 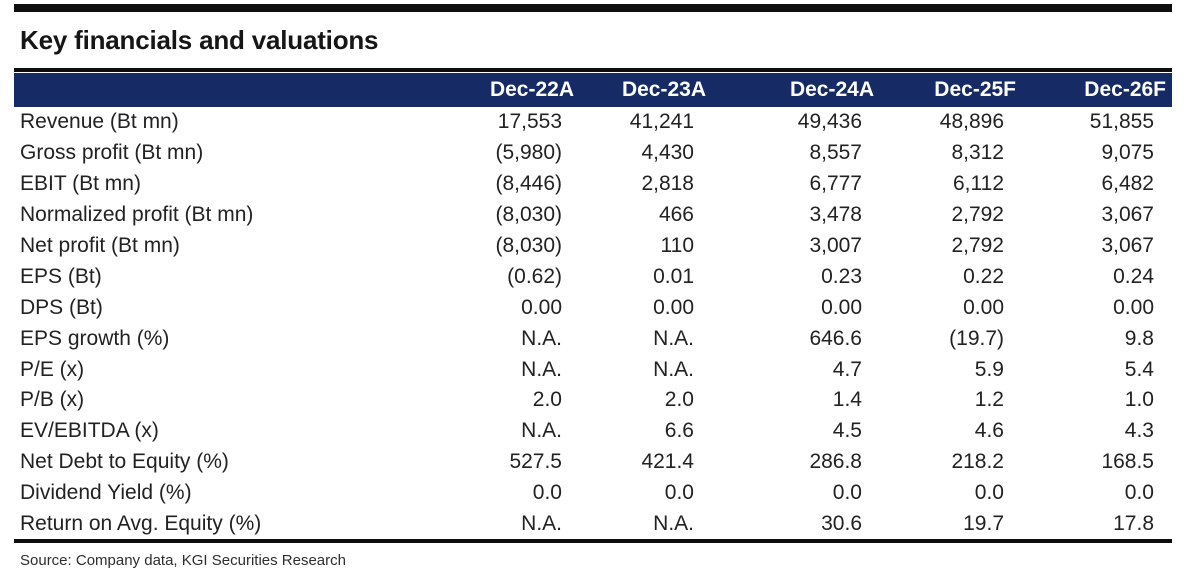 What do you see at coordinates (673, 276) in the screenshot?
I see `table-cell: 0.01` at bounding box center [673, 276].